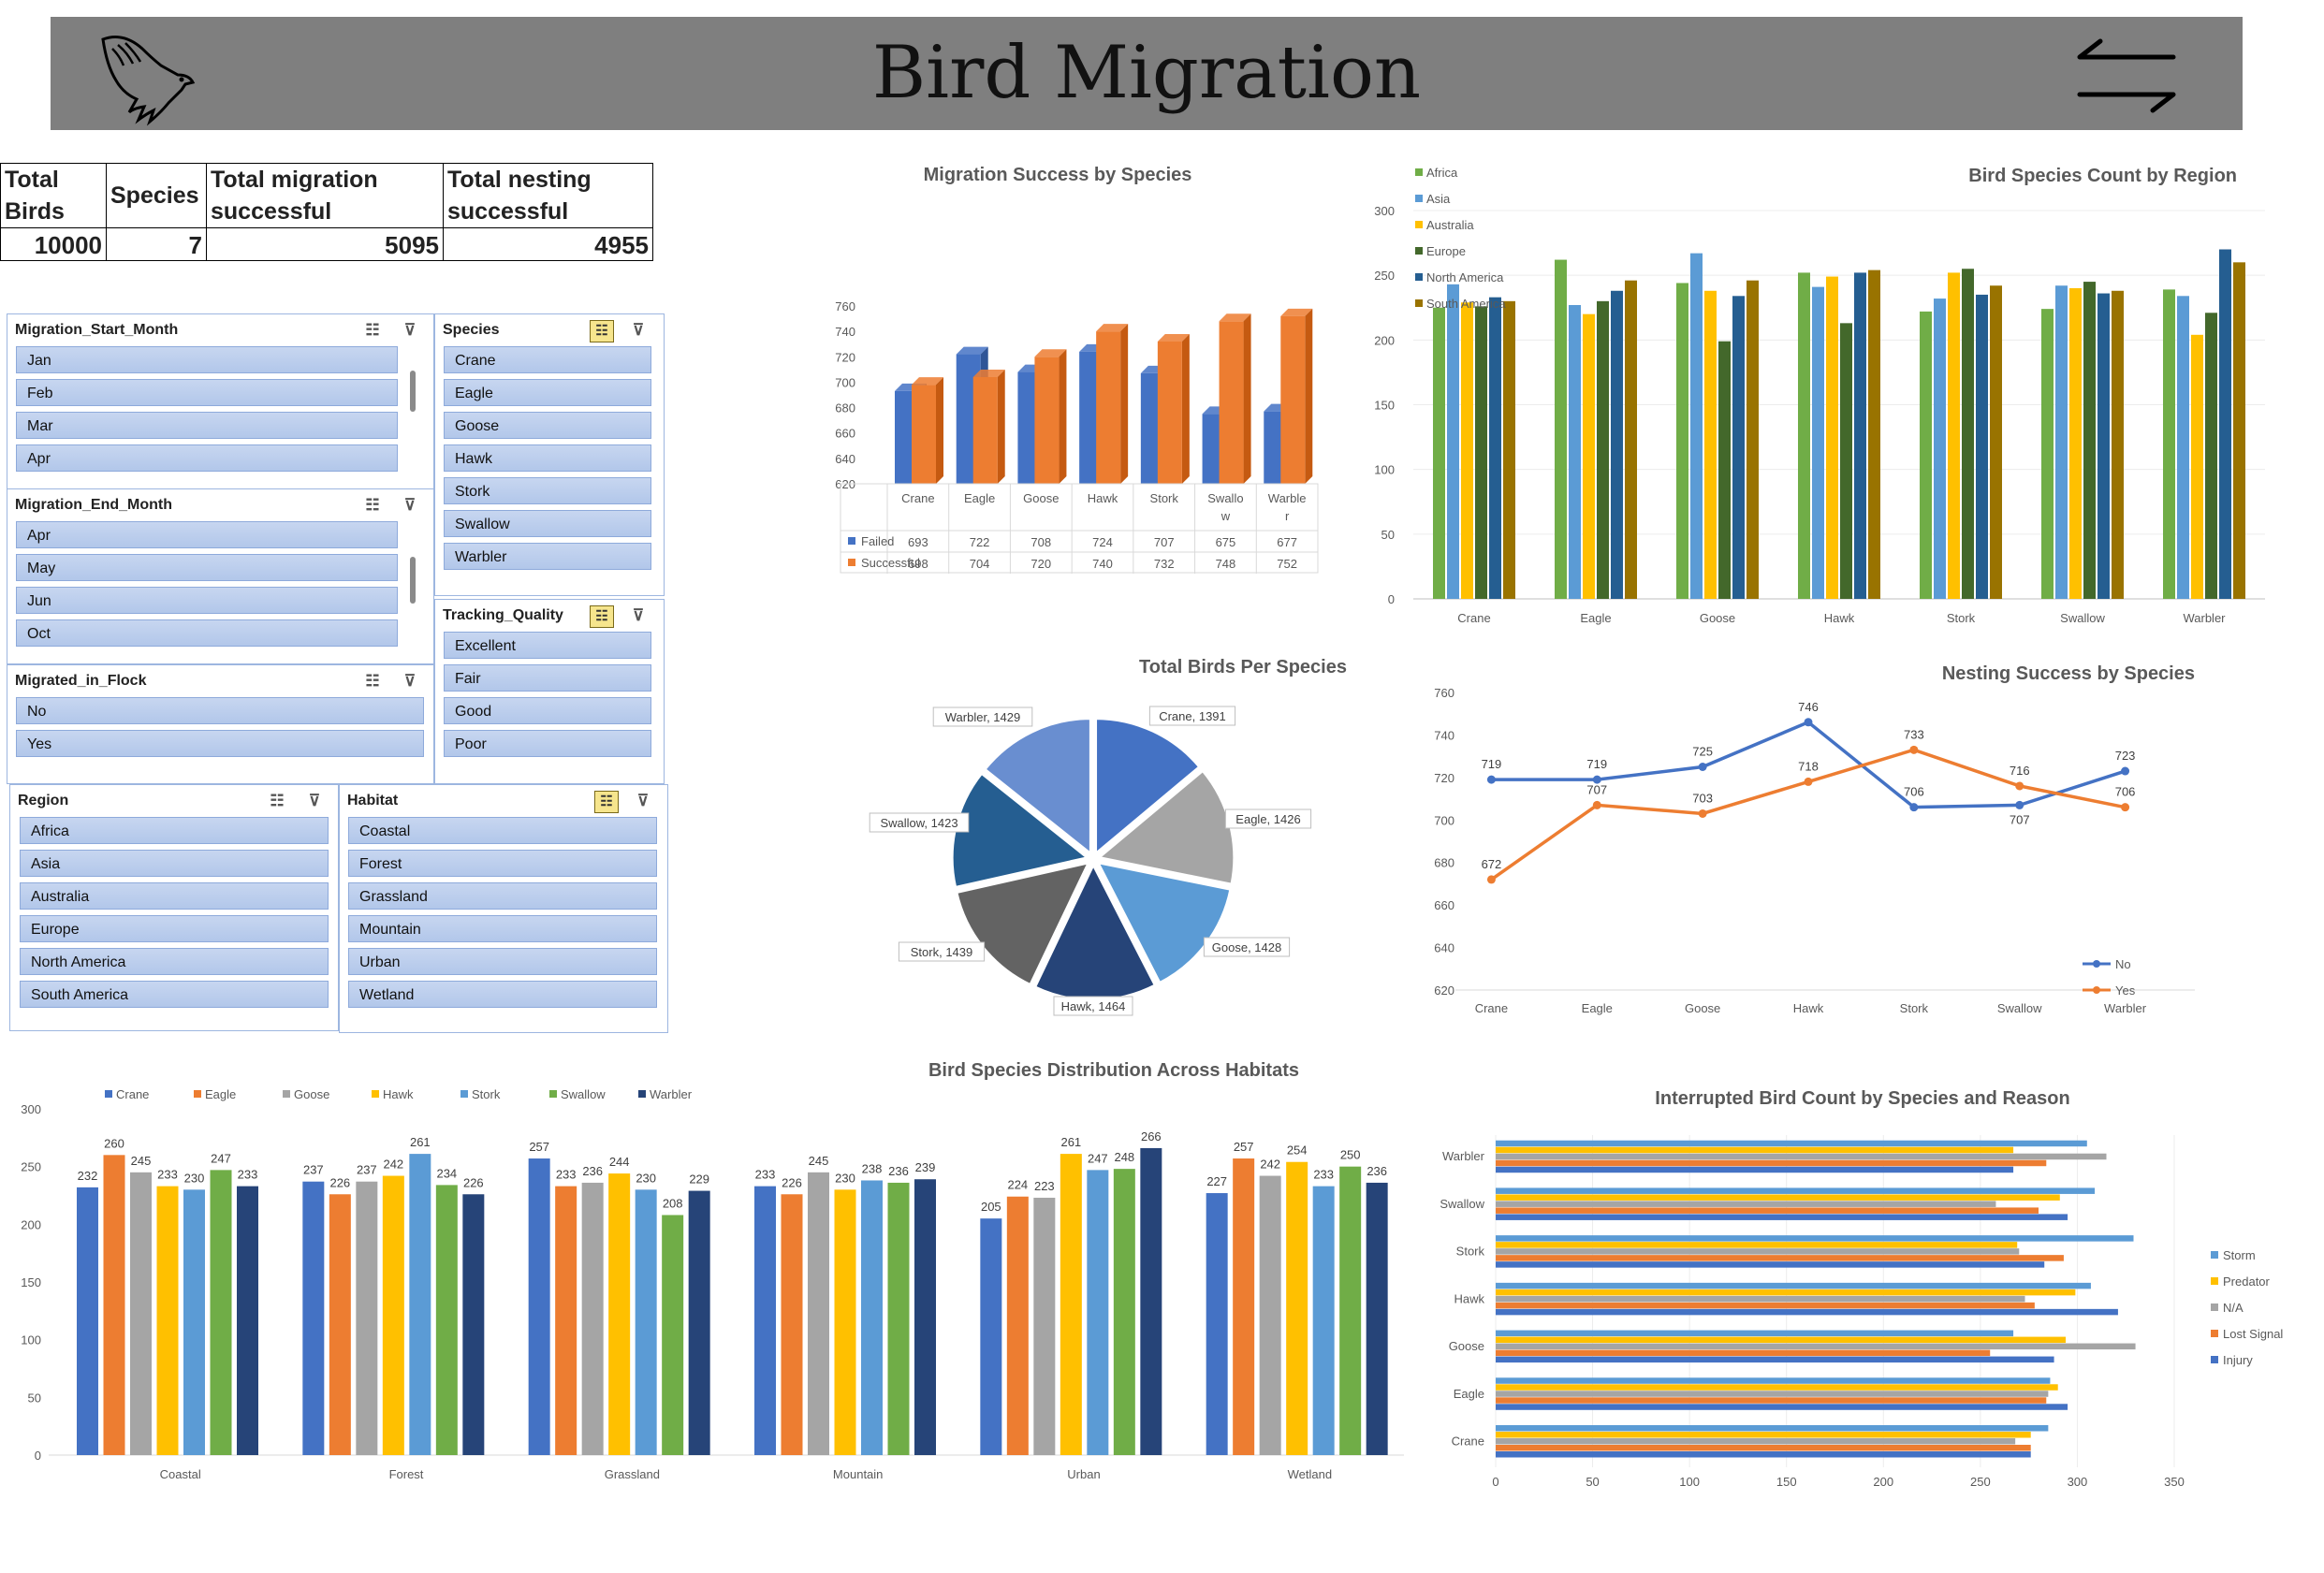 Image resolution: width=2324 pixels, height=1573 pixels. I want to click on x-tick-label: Crane, so click(917, 498).